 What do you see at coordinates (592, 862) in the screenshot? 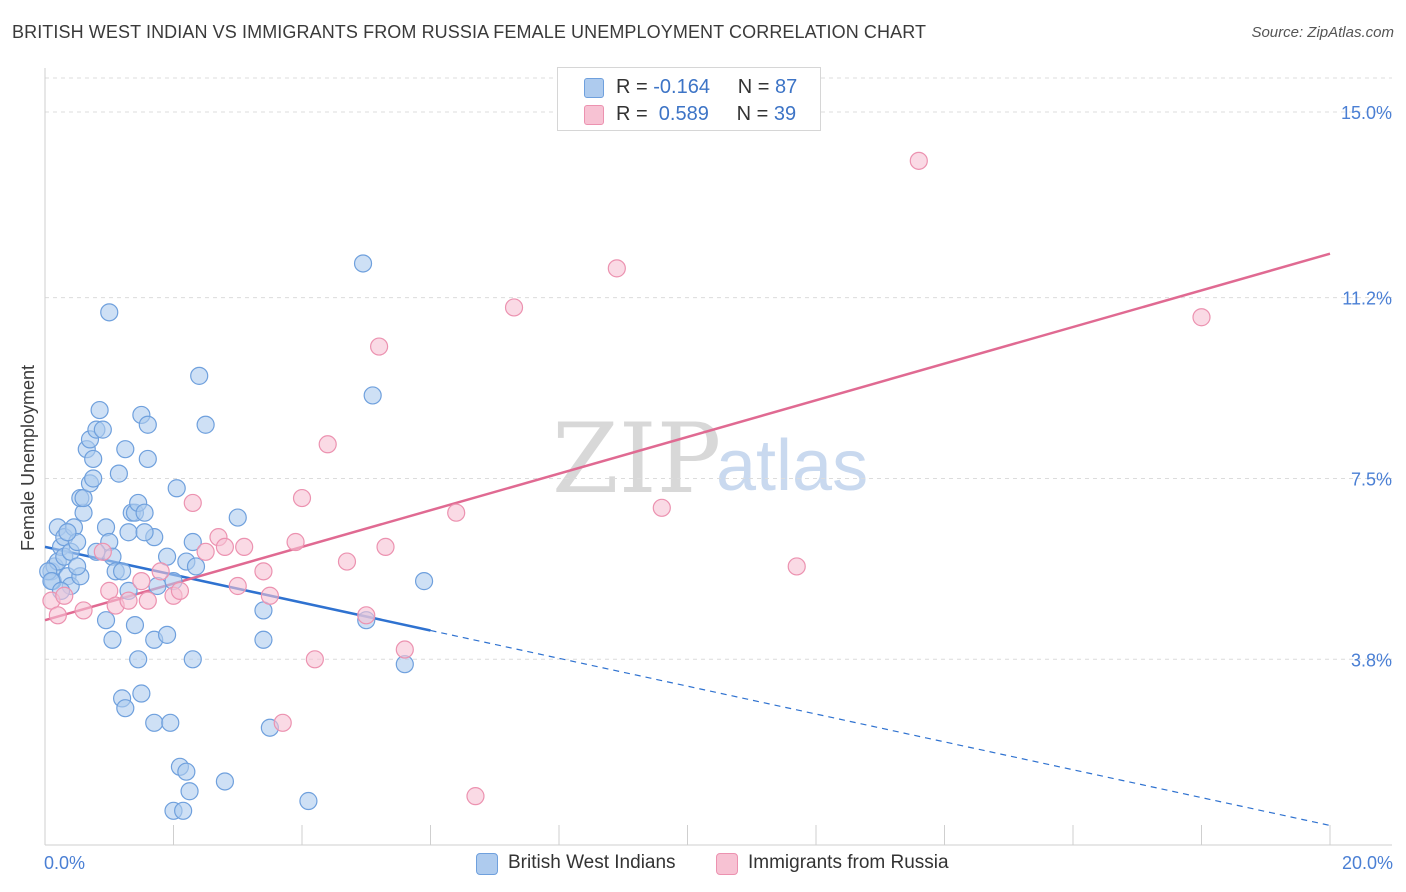
I see `bottom-legend-label: British West Indians` at bounding box center [592, 862].